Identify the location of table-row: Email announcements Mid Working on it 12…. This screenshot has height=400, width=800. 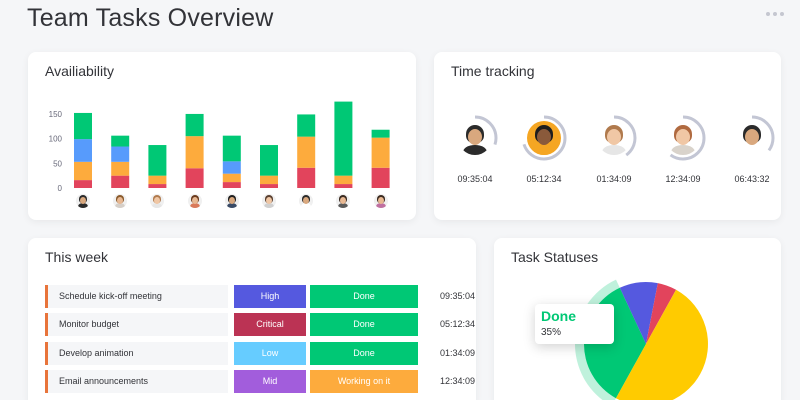
(260, 381).